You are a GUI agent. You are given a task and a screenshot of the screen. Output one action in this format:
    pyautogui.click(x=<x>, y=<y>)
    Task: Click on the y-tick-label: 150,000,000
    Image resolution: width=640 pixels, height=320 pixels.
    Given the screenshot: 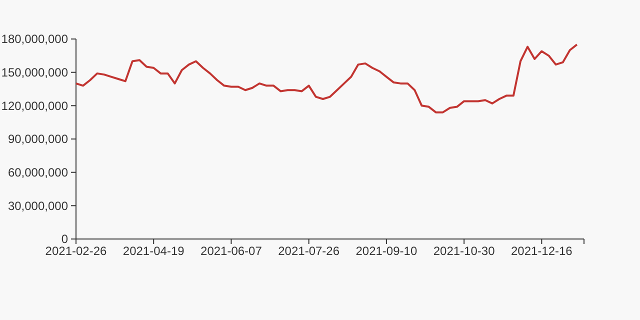 What is the action you would take?
    pyautogui.click(x=34, y=73)
    